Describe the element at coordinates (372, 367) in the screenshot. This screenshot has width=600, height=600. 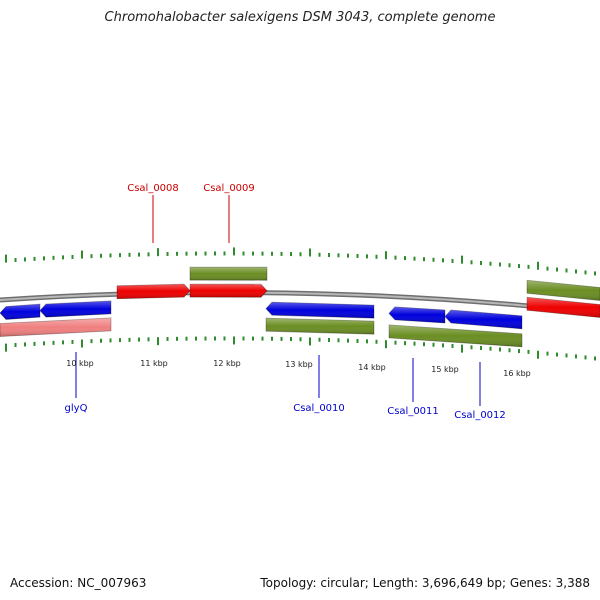
I see `scale-label: 14 kbp` at that location.